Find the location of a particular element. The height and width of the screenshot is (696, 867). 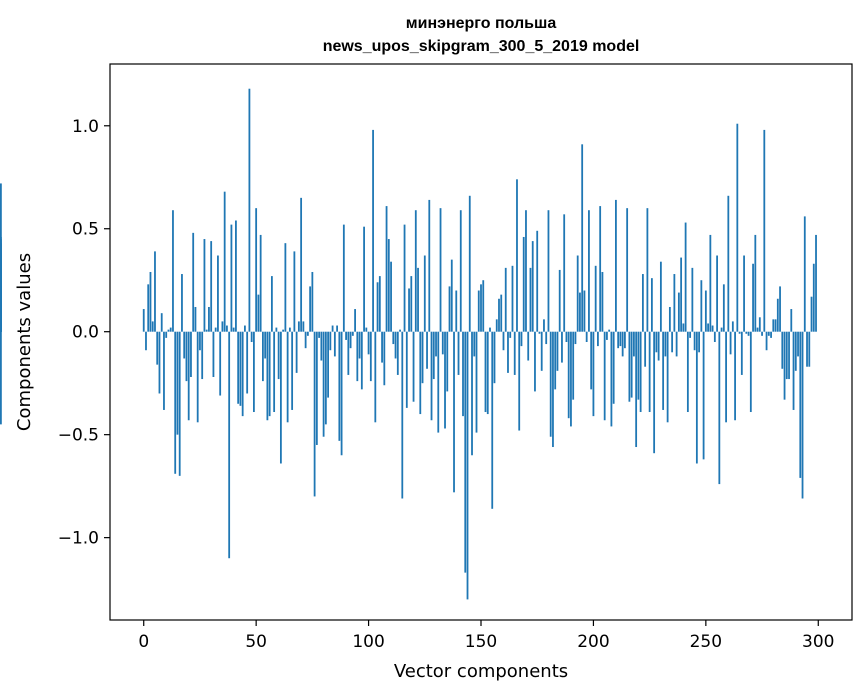

chart-title-line2: news_upos_skipgram_300_5_2019 model is located at coordinates (481, 46).